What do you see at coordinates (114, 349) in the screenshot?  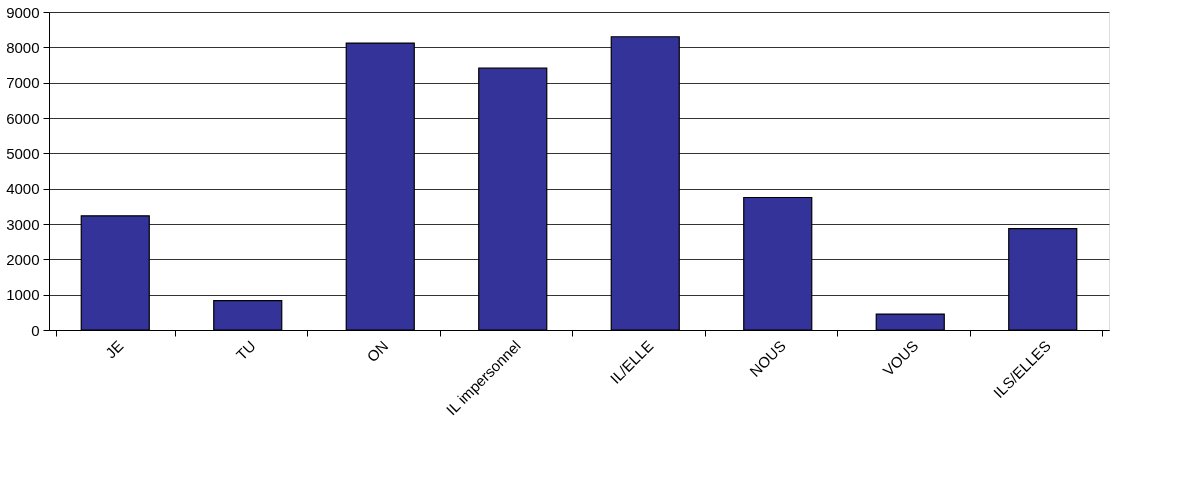 I see `x-tick-label: JE` at bounding box center [114, 349].